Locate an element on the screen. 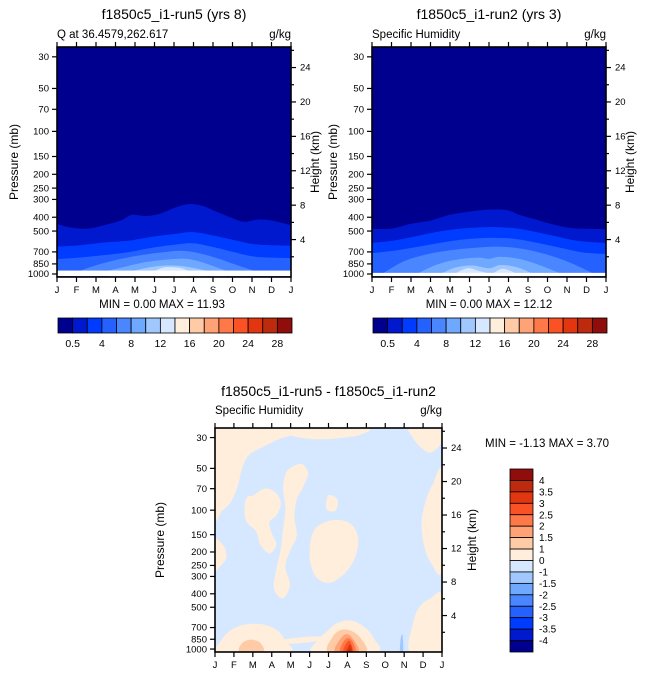 This screenshot has width=648, height=678. panel1-field-label: Q at 36.4579,262.617 is located at coordinates (113, 35).